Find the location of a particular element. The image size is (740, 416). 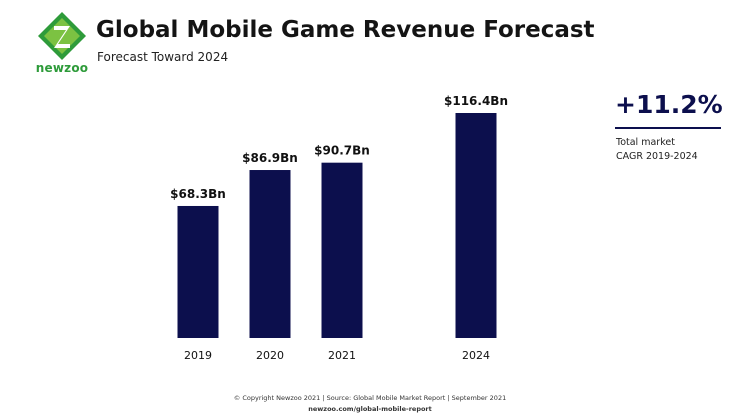

cagr-value: +11.2% is located at coordinates (669, 104).